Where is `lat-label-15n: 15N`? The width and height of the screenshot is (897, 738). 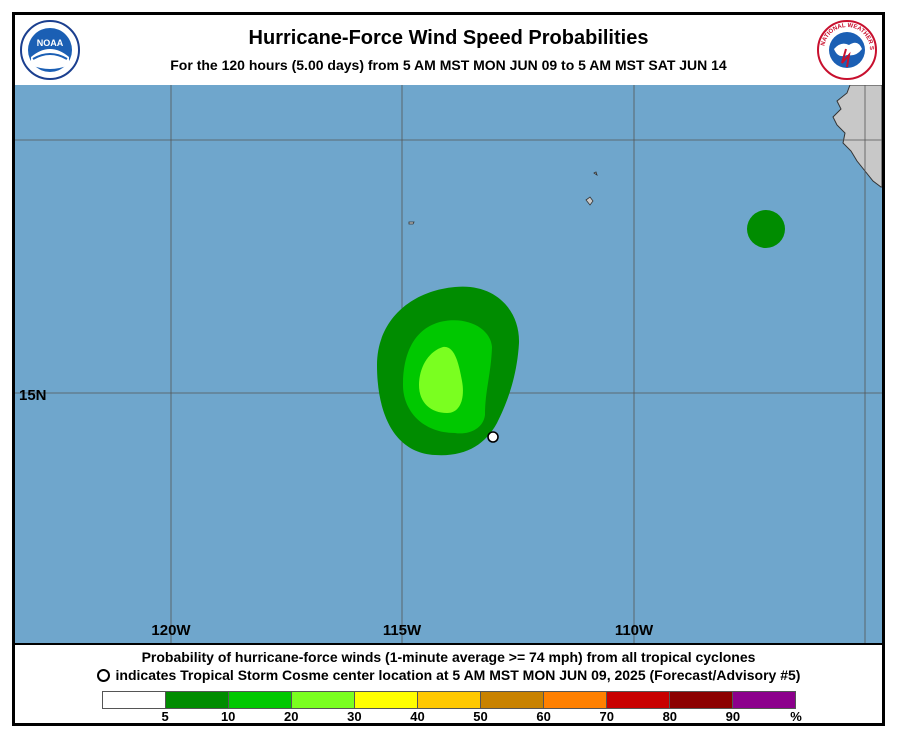 lat-label-15n: 15N is located at coordinates (33, 395).